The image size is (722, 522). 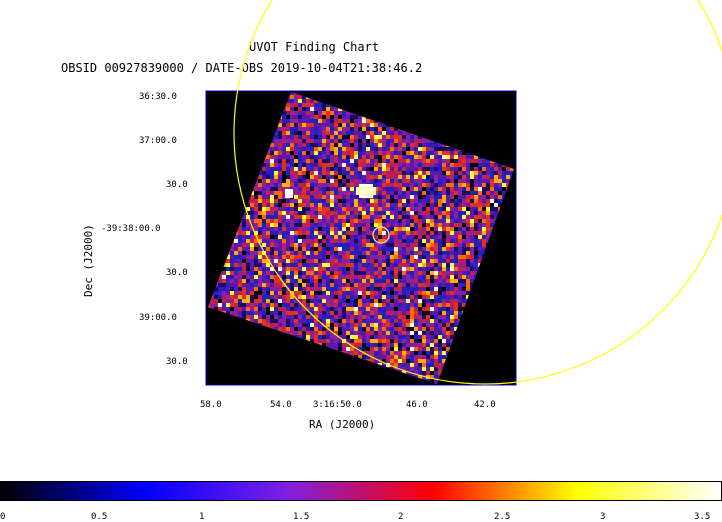 What do you see at coordinates (158, 97) in the screenshot?
I see `dec-tick-label: 36:30.0` at bounding box center [158, 97].